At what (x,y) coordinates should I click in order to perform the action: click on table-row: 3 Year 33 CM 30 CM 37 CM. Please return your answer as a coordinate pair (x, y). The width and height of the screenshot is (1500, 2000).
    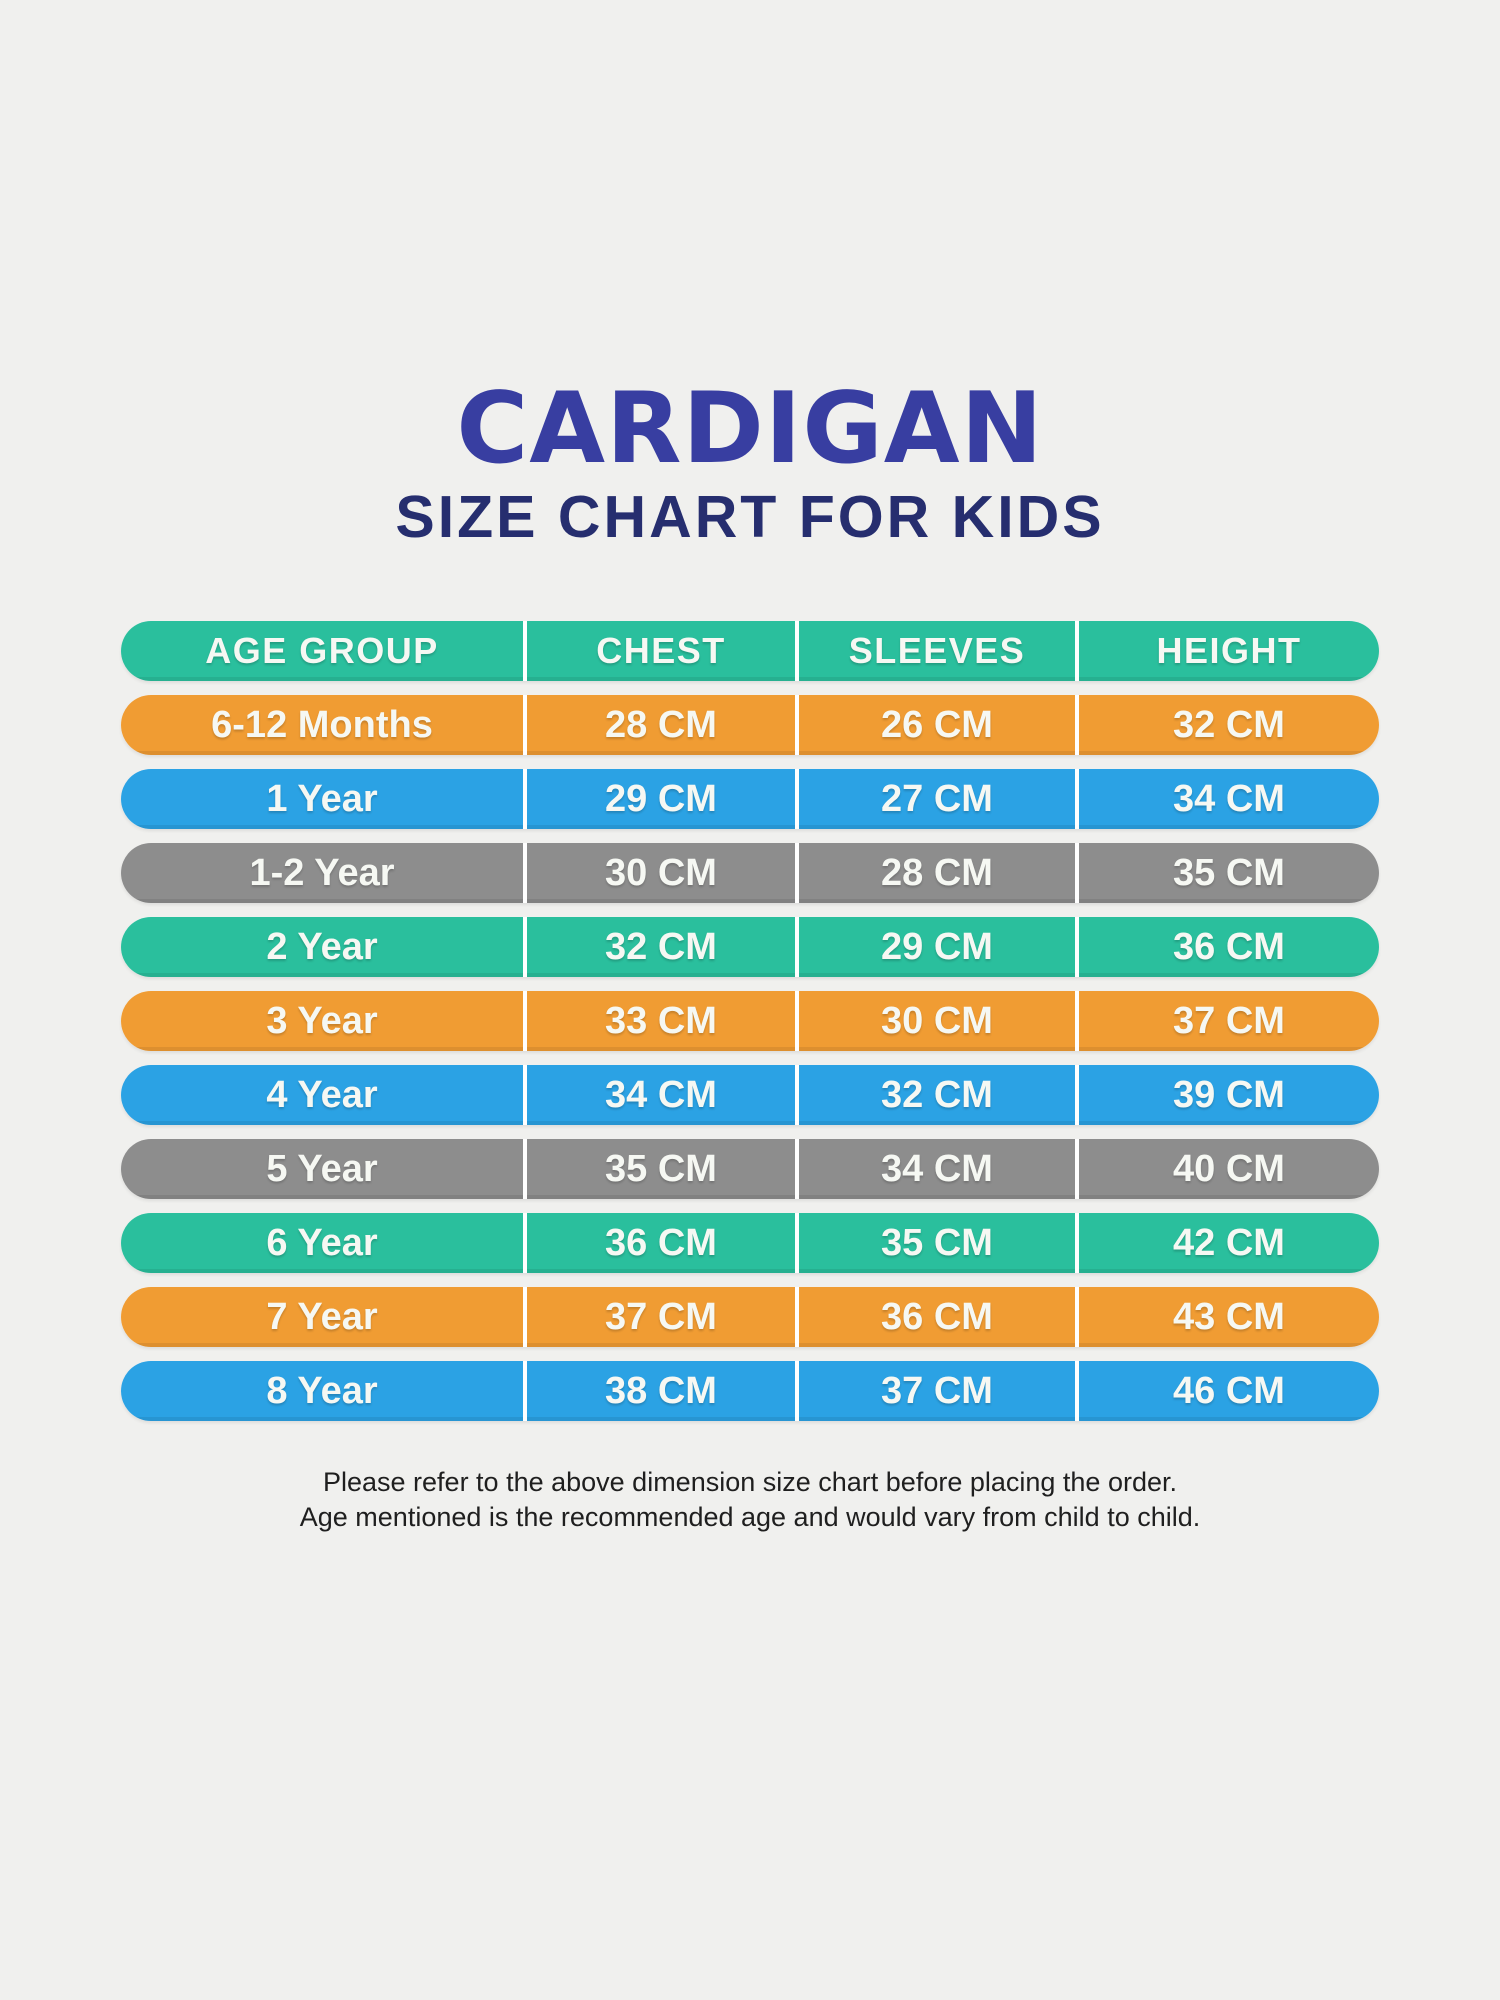
    Looking at the image, I should click on (750, 1021).